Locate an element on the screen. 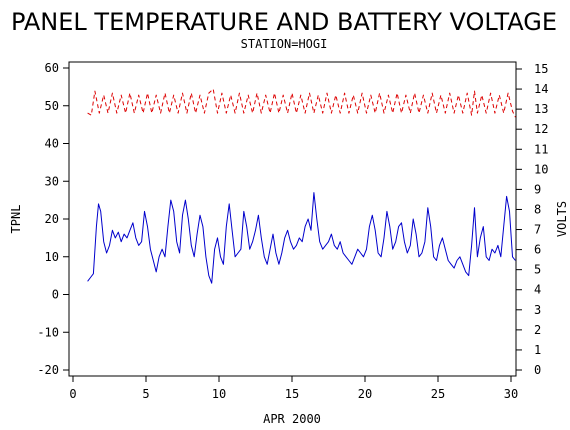  y-left-axis-label: TPNL is located at coordinates (16, 219).